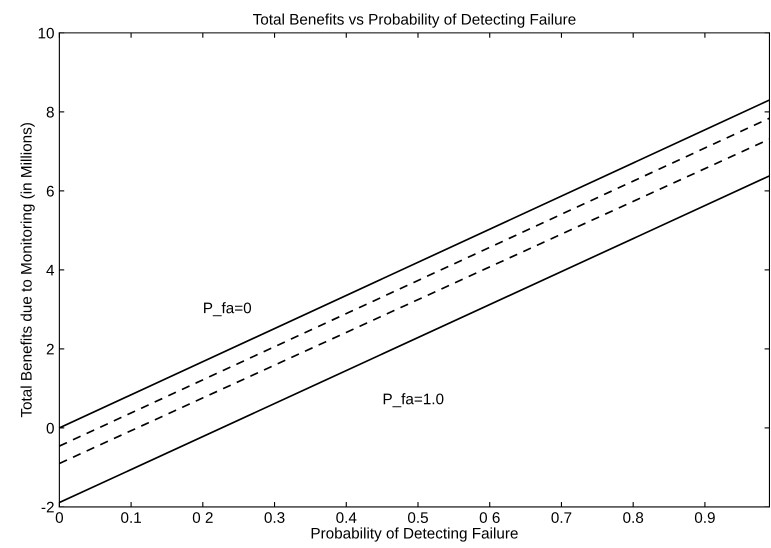 Image resolution: width=771 pixels, height=548 pixels. I want to click on x-tick-label: 0 2, so click(202, 517).